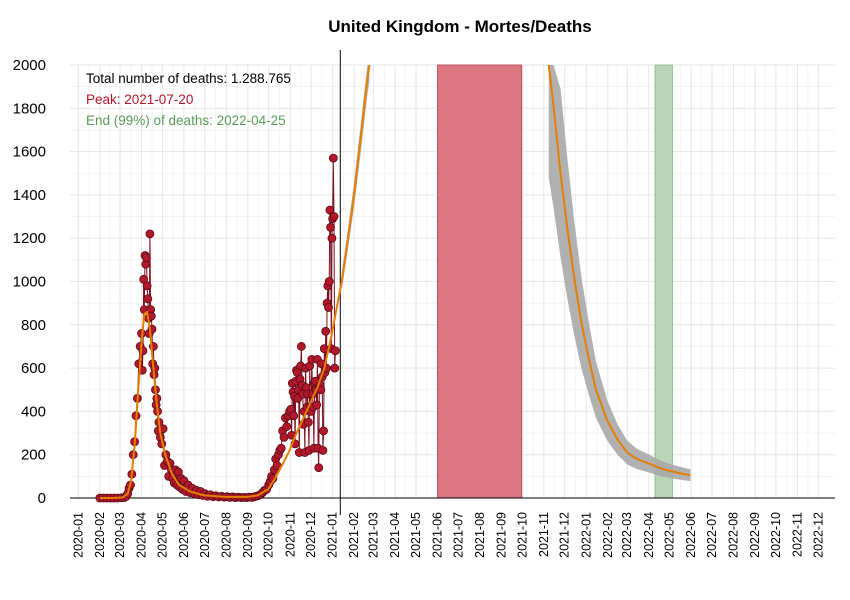 The image size is (850, 600). I want to click on x-tick-label: 2020-05, so click(162, 535).